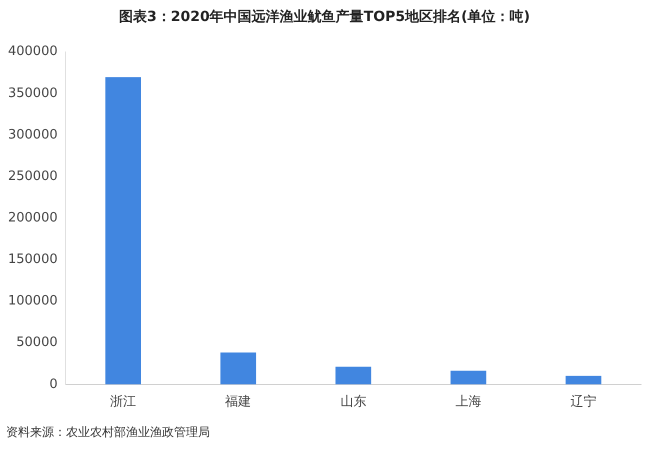 This screenshot has width=649, height=453. Describe the element at coordinates (583, 402) in the screenshot. I see `x-tick-label: 辽宁` at that location.